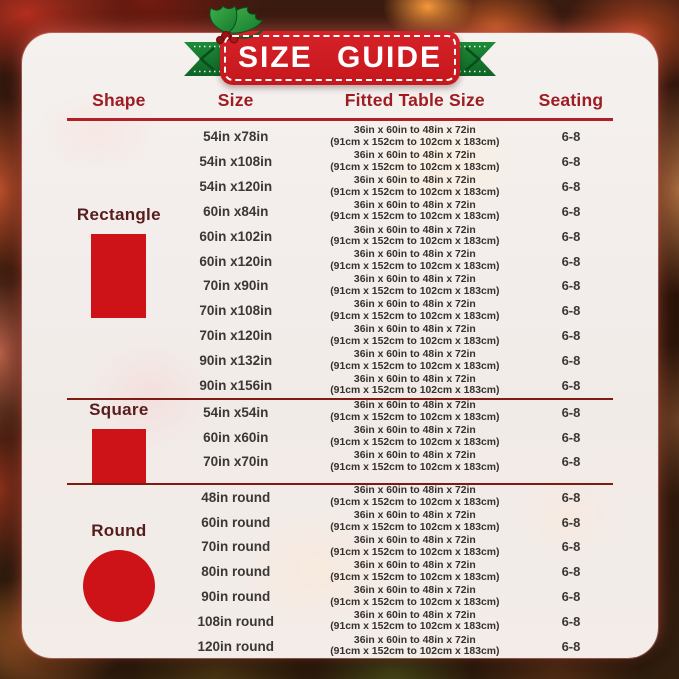 This screenshot has width=679, height=679. I want to click on shape-cell: Square, so click(119, 441).